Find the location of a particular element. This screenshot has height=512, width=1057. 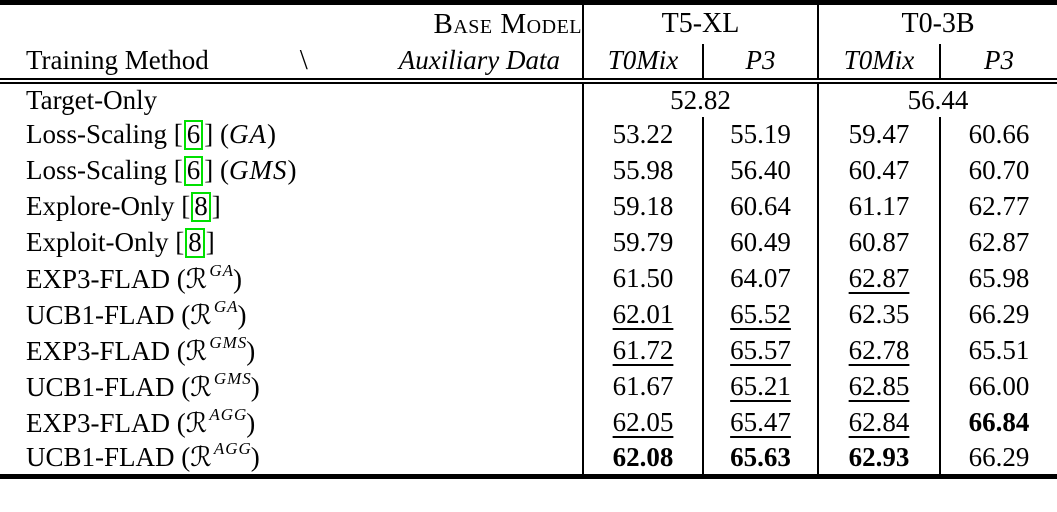

value-cell: 62.35 is located at coordinates (879, 314).